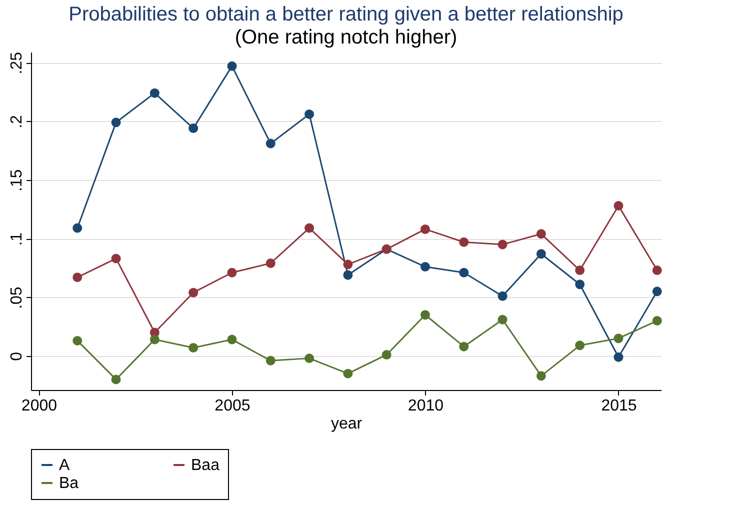 The image size is (755, 531). I want to click on x-tick-label: 2010, so click(426, 406).